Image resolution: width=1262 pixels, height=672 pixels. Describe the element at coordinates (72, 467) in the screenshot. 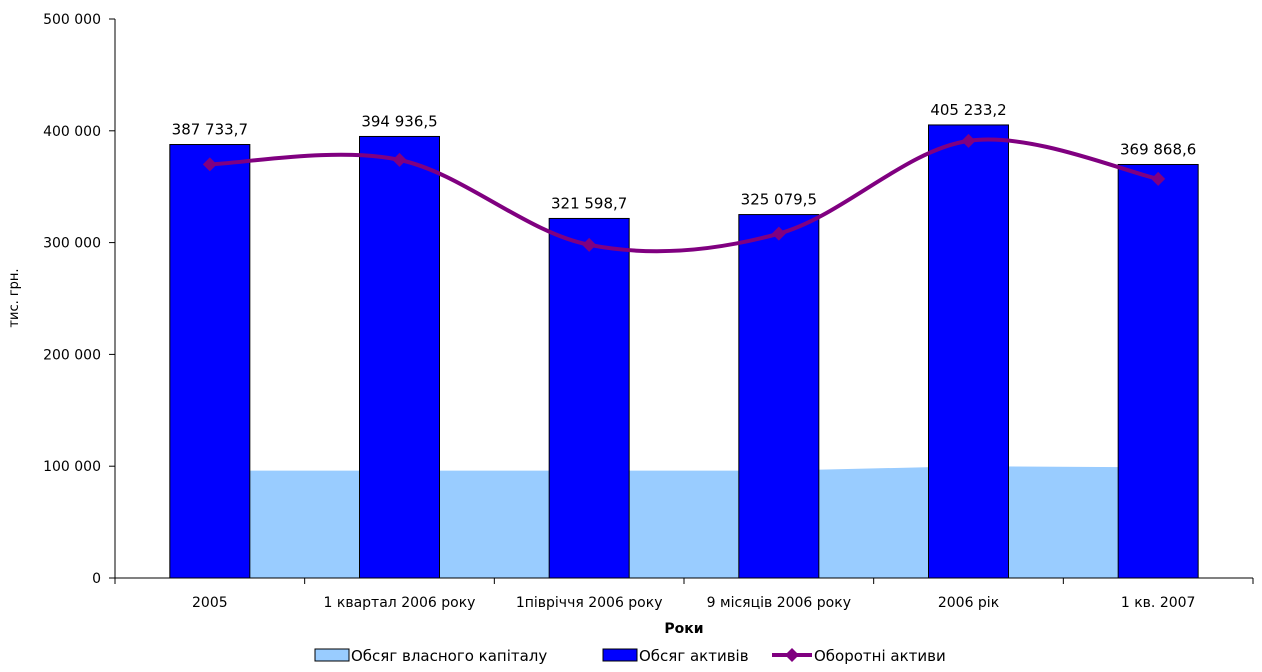

I see `y-tick-label: 100 000` at that location.